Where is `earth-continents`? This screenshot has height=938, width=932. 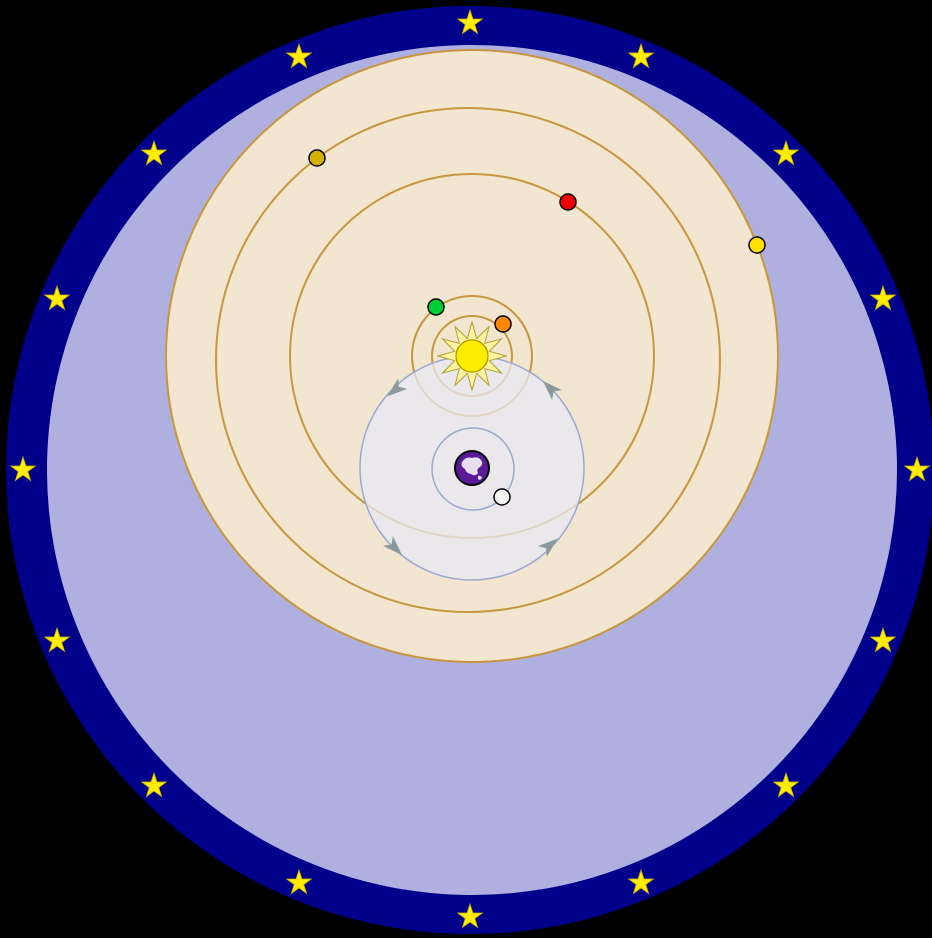 earth-continents is located at coordinates (472, 468).